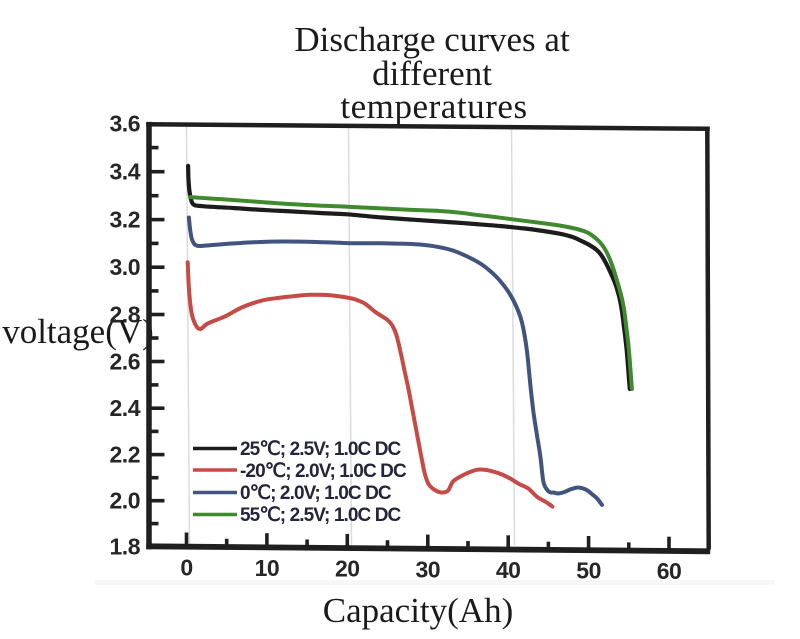 The height and width of the screenshot is (639, 800). What do you see at coordinates (125, 547) in the screenshot?
I see `svg-text: 1.8` at bounding box center [125, 547].